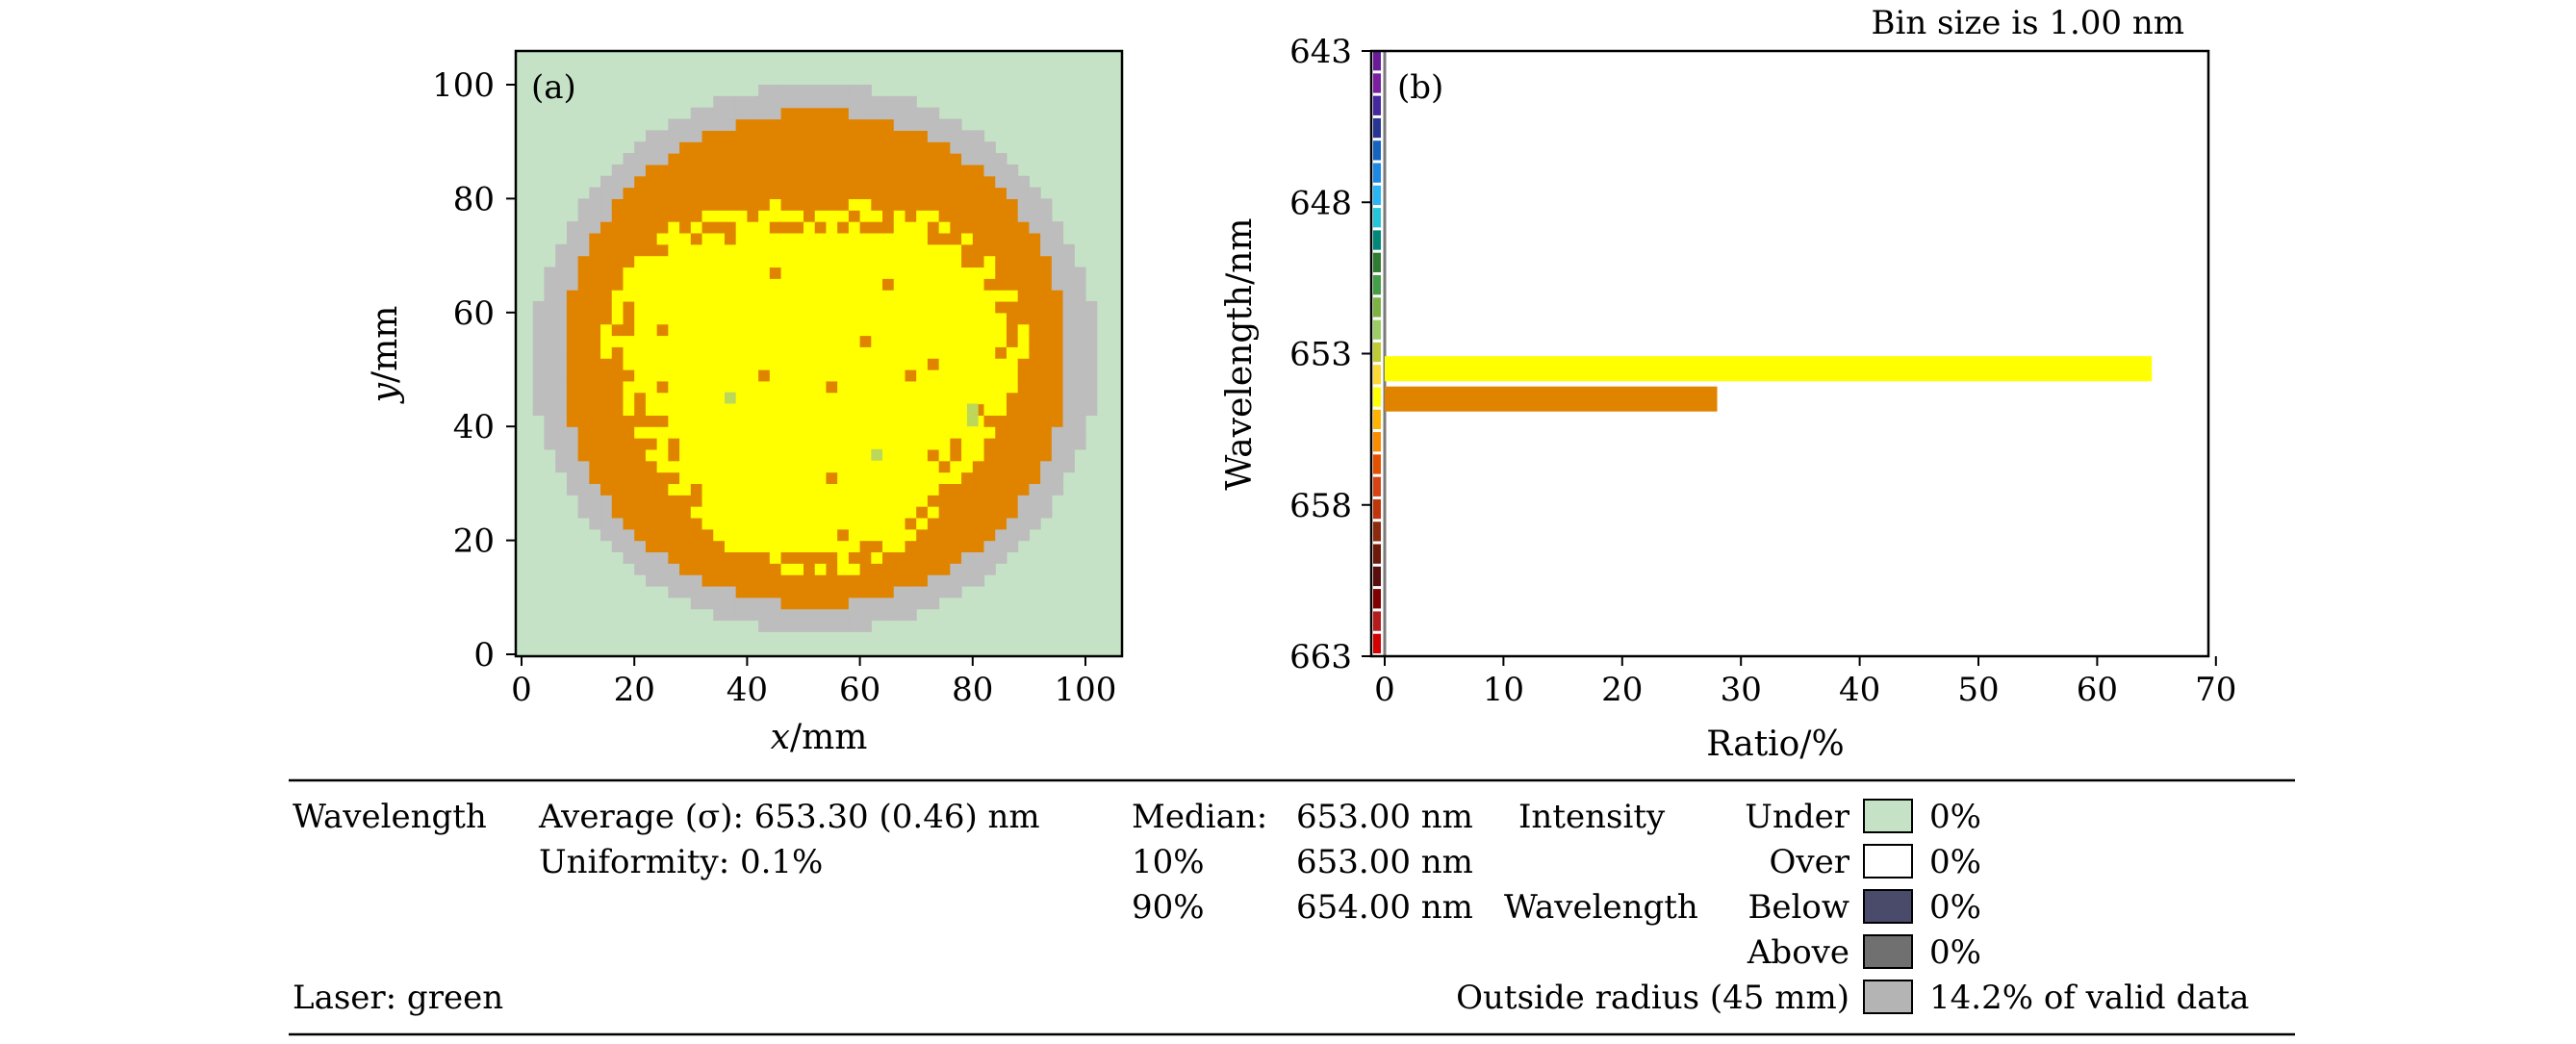 The width and height of the screenshot is (2576, 1044). Describe the element at coordinates (1168, 907) in the screenshot. I see `summary-p90-label: 90%` at that location.